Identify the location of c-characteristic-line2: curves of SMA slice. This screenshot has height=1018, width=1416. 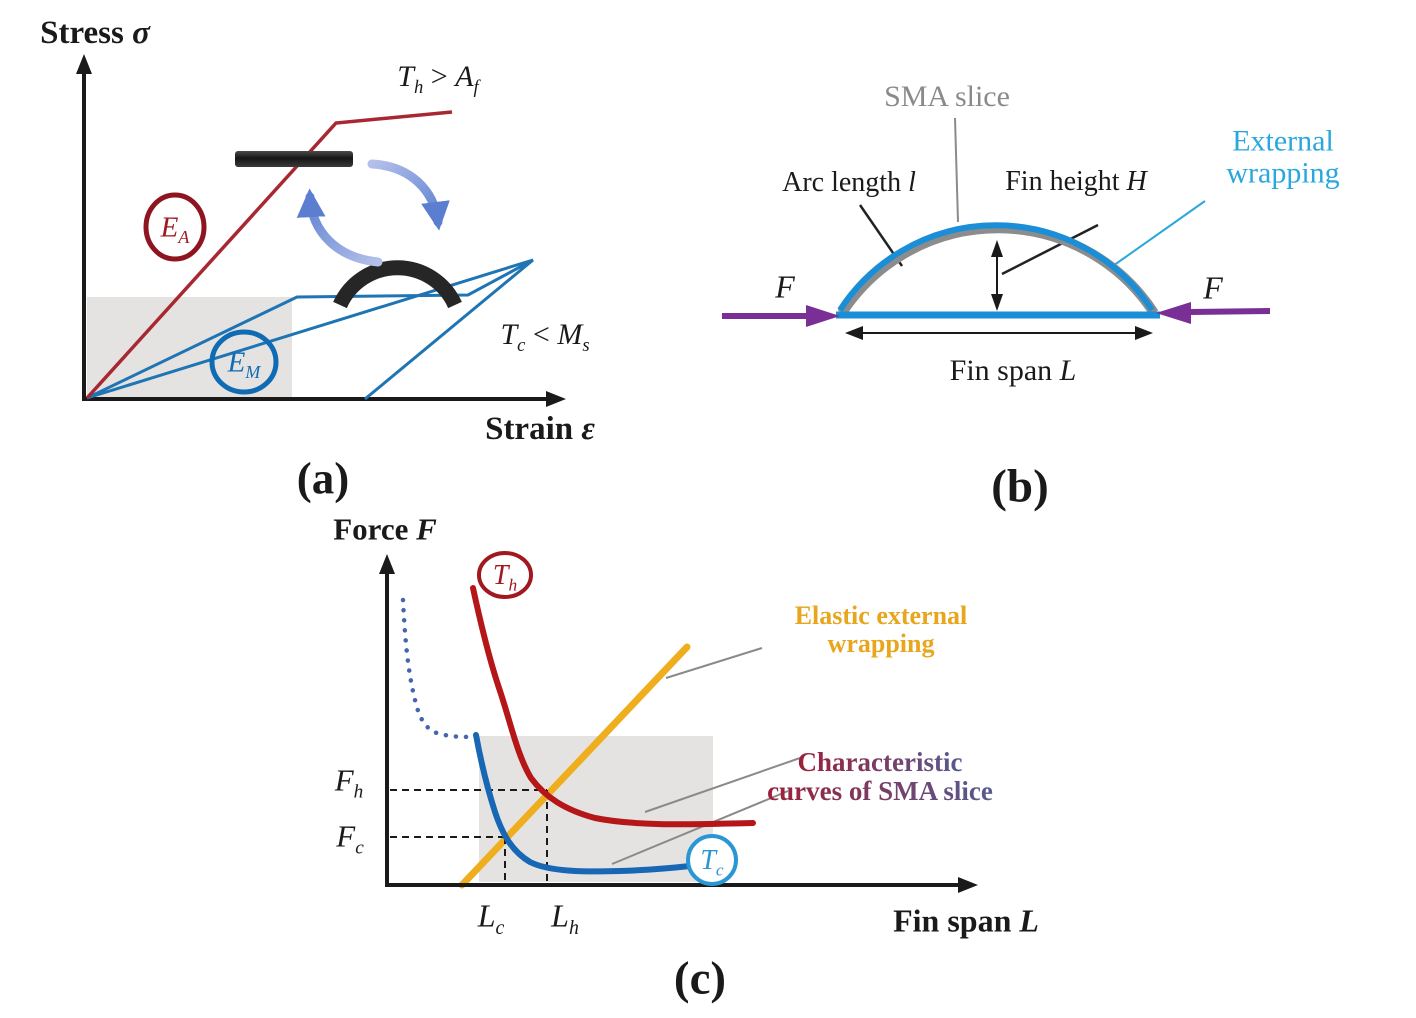
(880, 791).